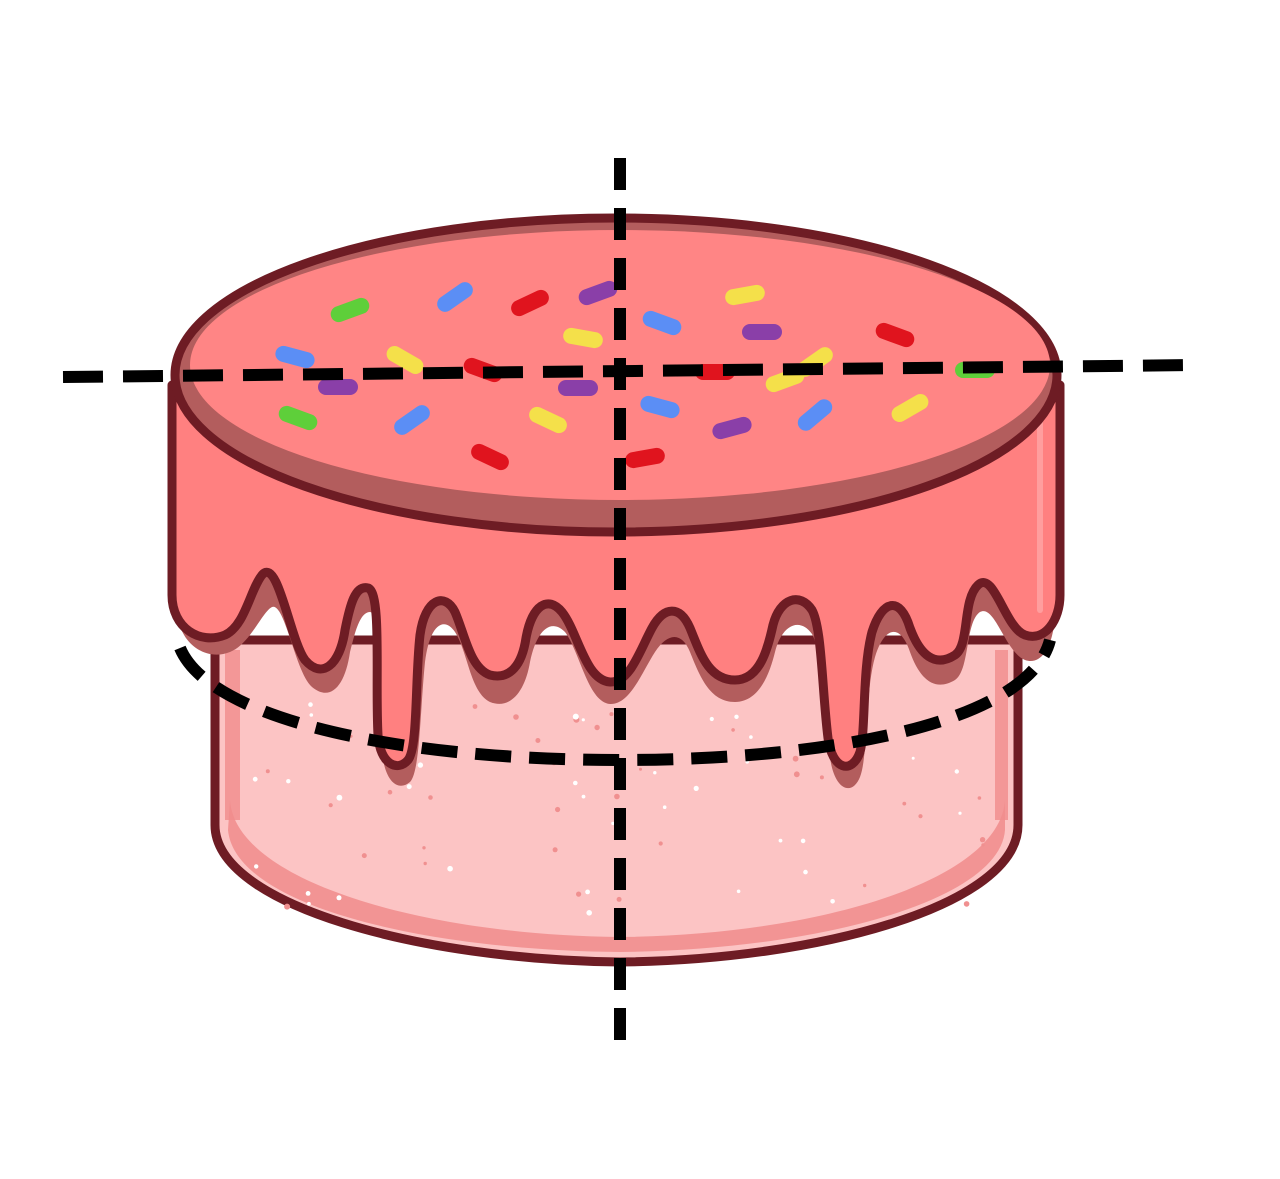 Image resolution: width=1280 pixels, height=1179 pixels. Describe the element at coordinates (631, 371) in the screenshot. I see `horizontal-cut-line` at that location.